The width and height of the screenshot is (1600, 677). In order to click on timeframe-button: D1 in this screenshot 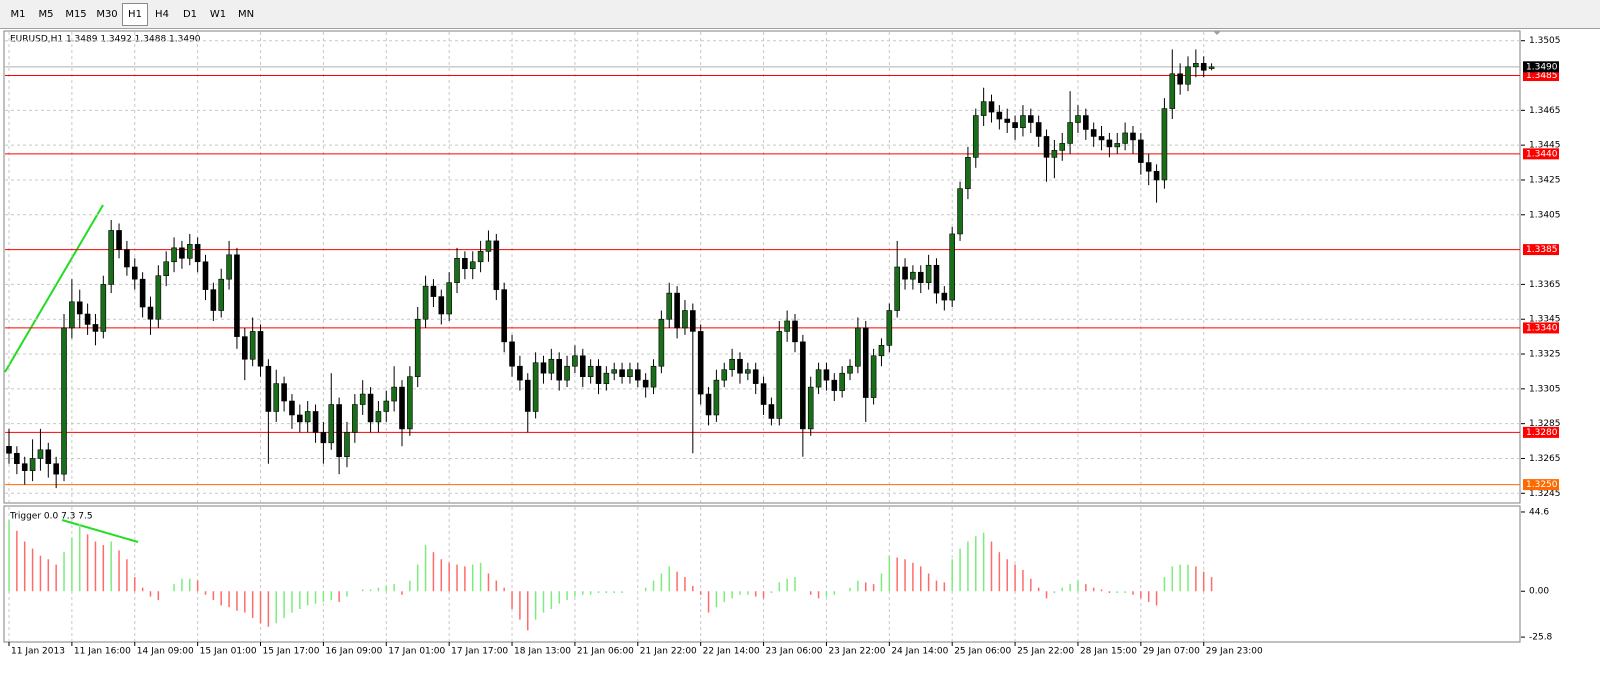, I will do `click(190, 14)`.